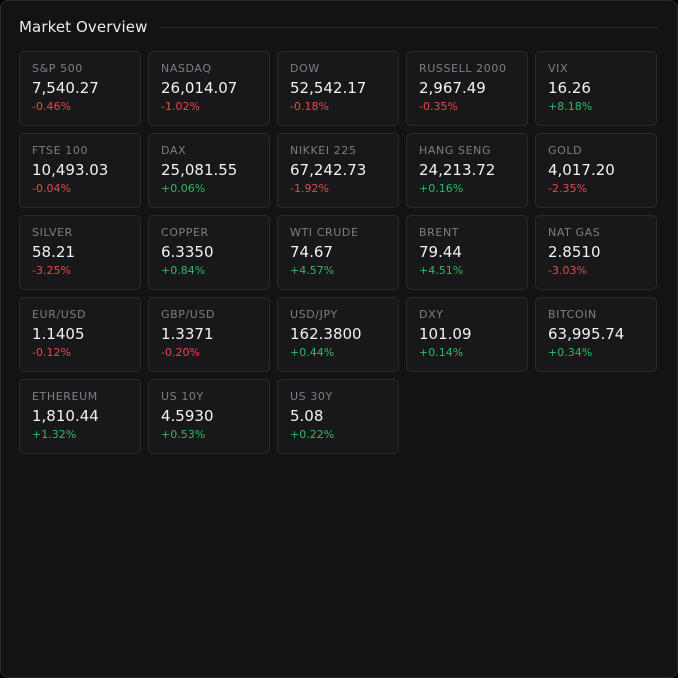 This screenshot has height=678, width=678. Describe the element at coordinates (65, 416) in the screenshot. I see `tile-value: 1,810.44` at that location.